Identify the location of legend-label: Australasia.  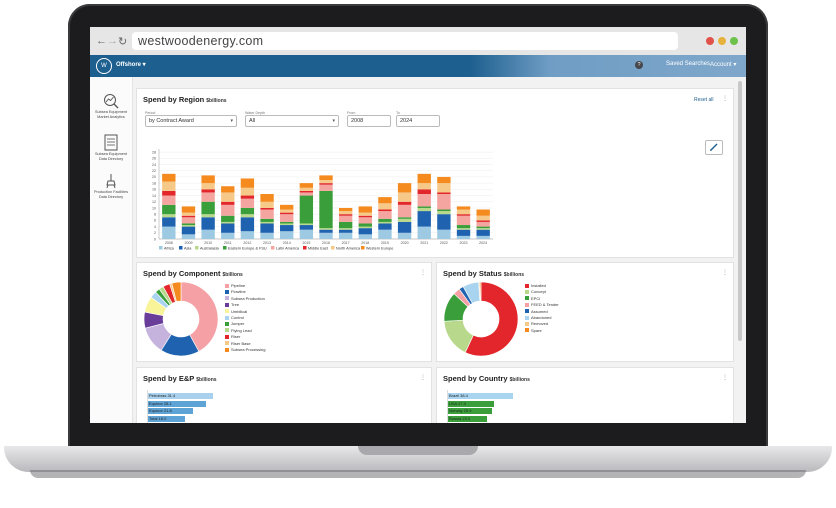
(210, 248).